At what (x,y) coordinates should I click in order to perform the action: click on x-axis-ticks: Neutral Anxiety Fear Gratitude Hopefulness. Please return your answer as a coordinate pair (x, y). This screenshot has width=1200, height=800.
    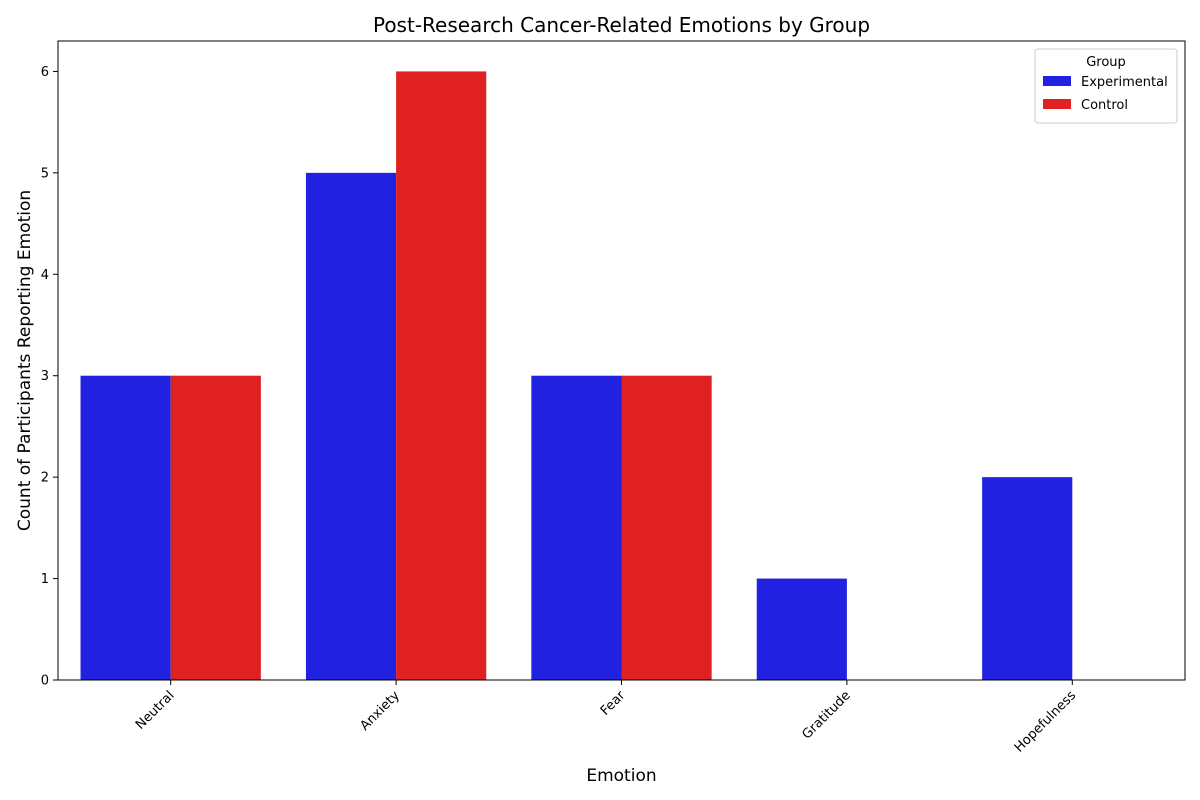
    Looking at the image, I should click on (606, 718).